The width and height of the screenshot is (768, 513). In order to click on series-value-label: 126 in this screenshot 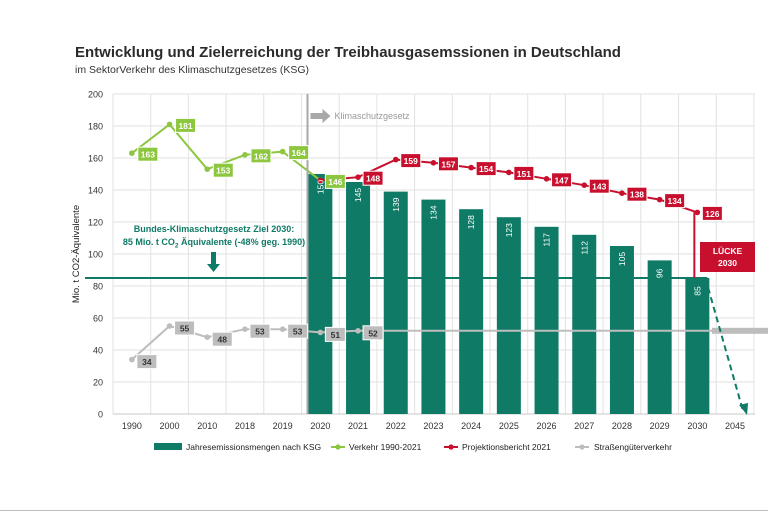, I will do `click(712, 214)`.